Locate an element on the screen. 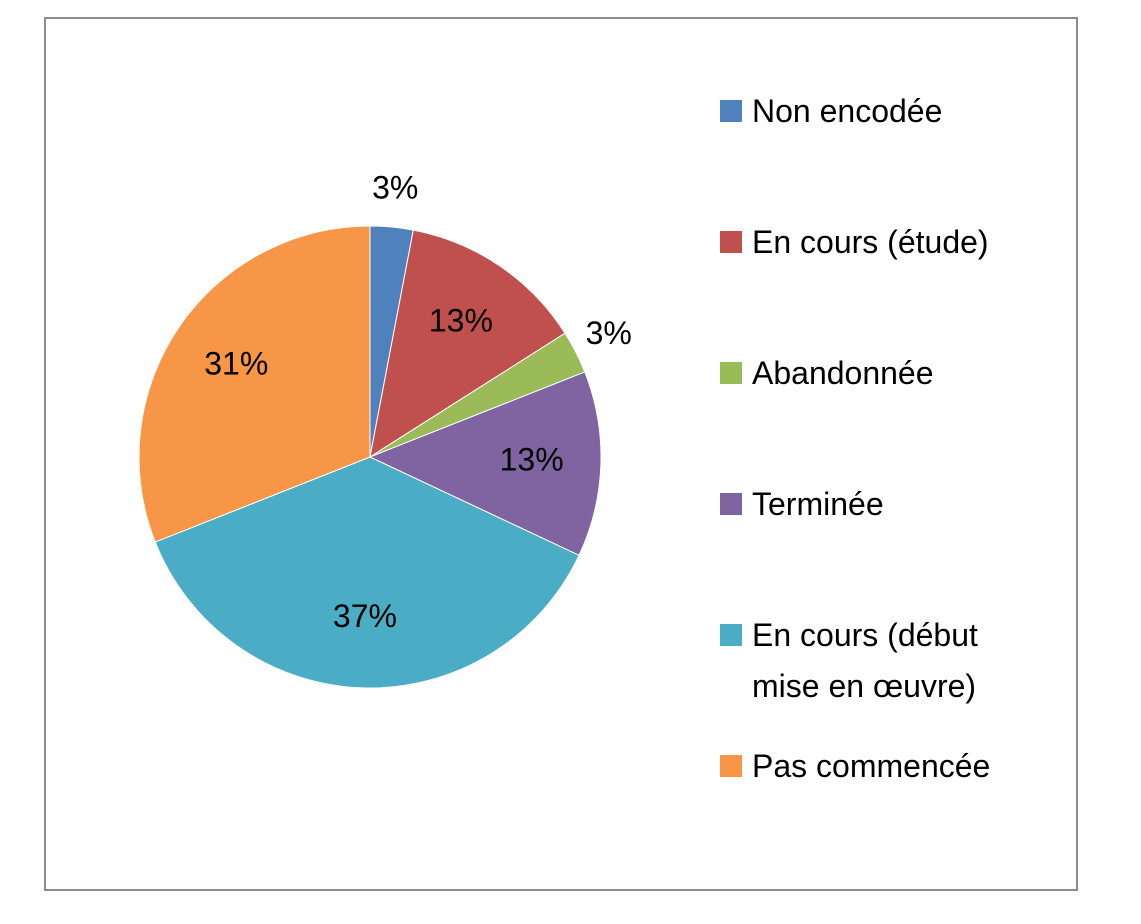 The width and height of the screenshot is (1141, 924). legend-item: Terminée is located at coordinates (870, 504).